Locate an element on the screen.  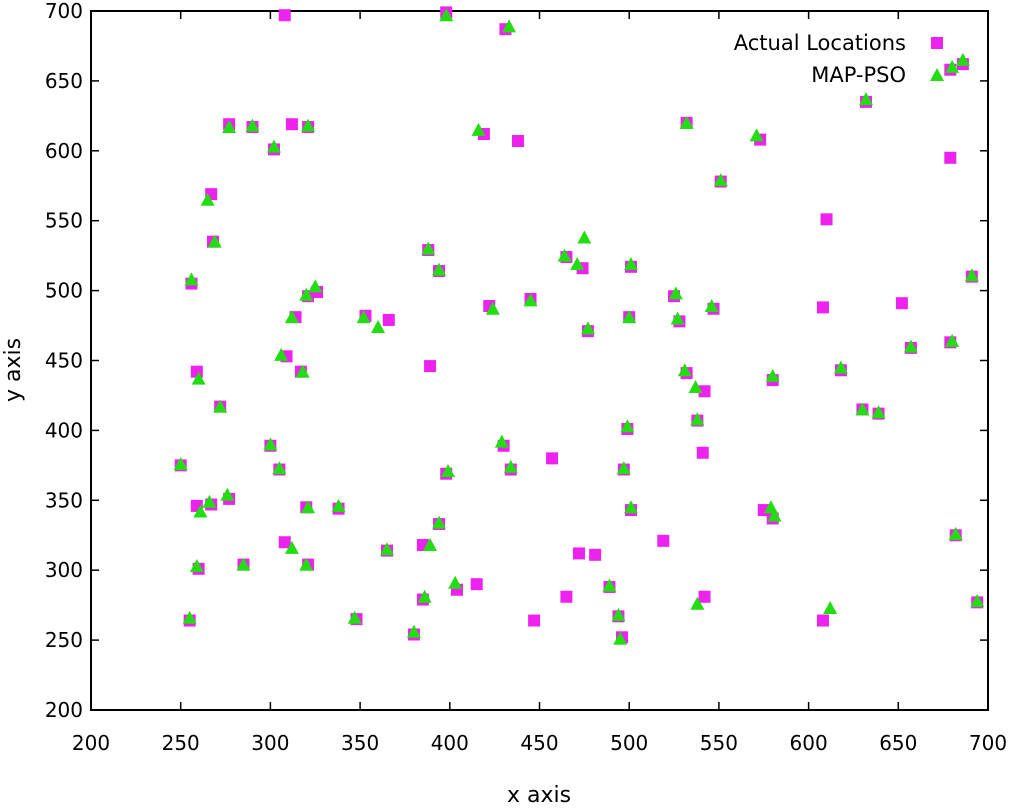
y-tick-label: 450 is located at coordinates (64, 361).